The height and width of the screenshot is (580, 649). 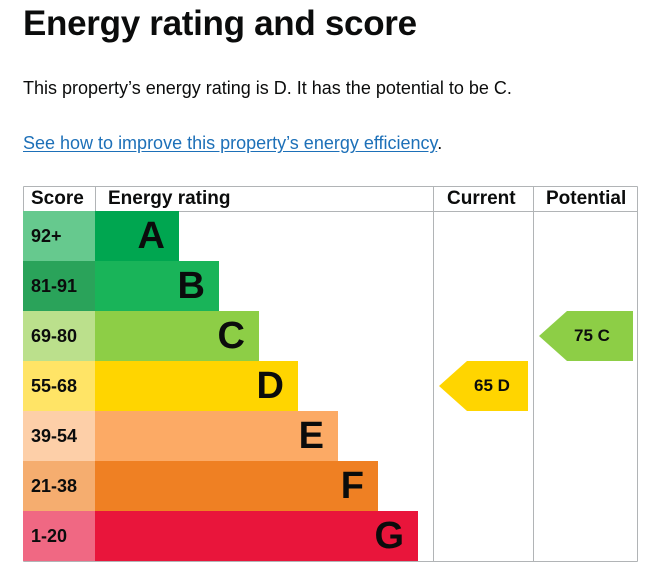 What do you see at coordinates (57, 198) in the screenshot?
I see `header-score: Score` at bounding box center [57, 198].